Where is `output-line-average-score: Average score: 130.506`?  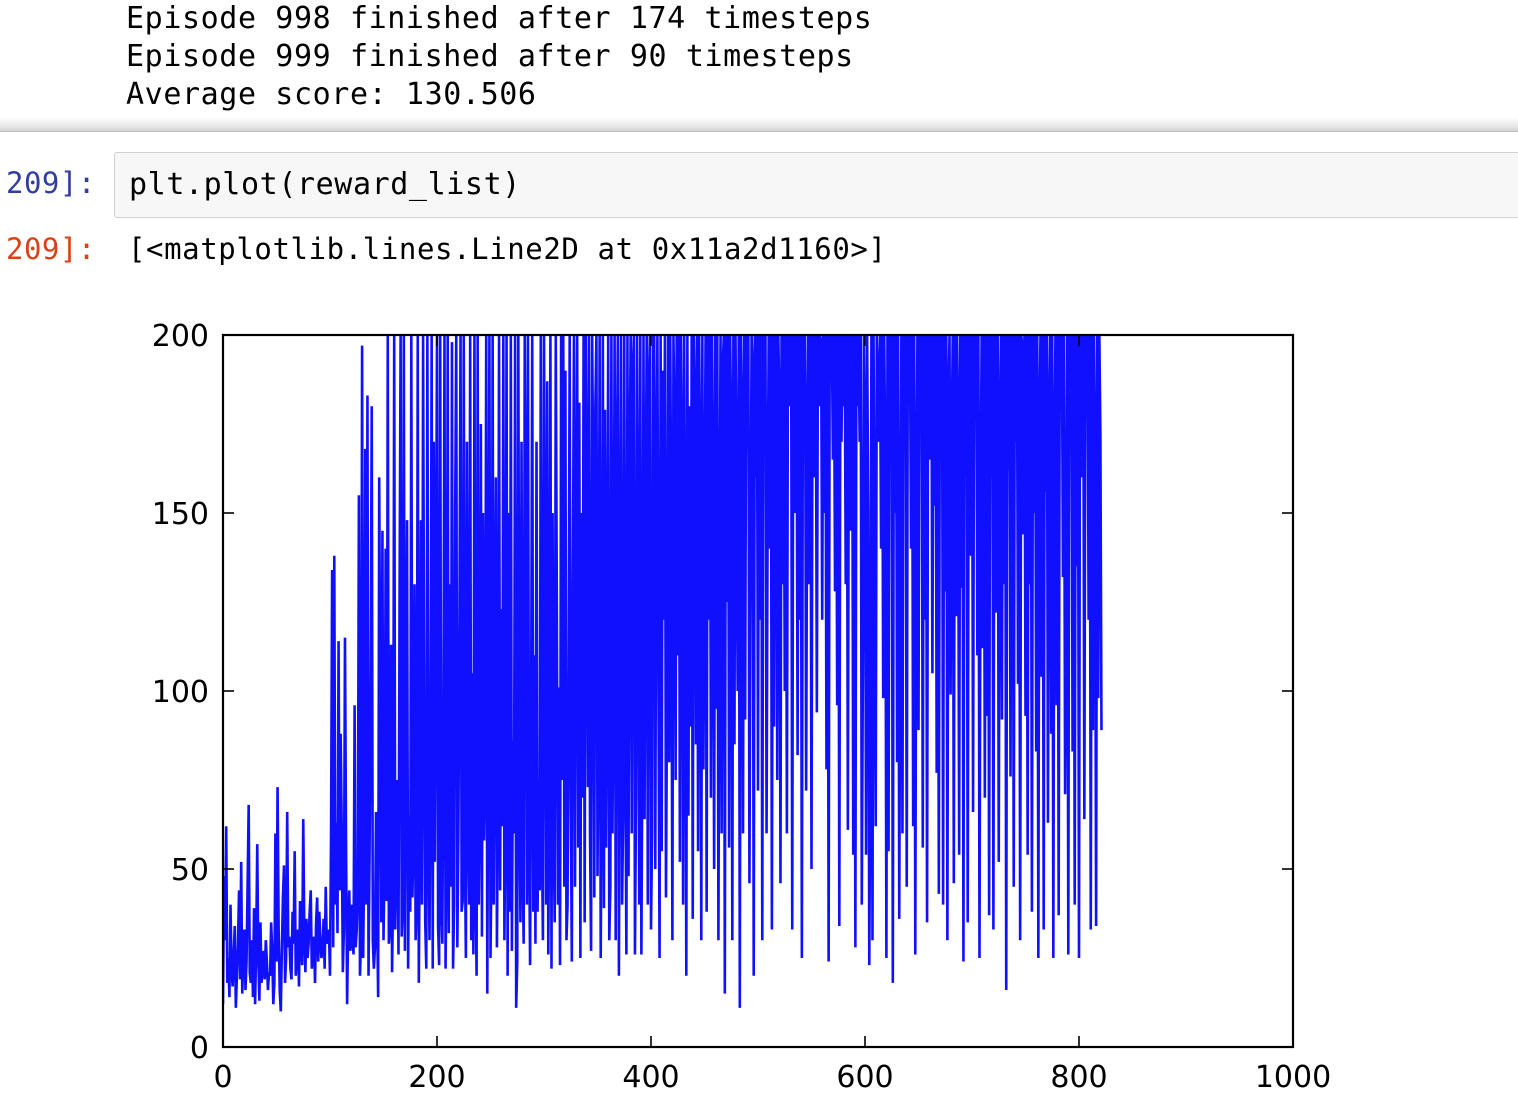 output-line-average-score: Average score: 130.506 is located at coordinates (331, 94).